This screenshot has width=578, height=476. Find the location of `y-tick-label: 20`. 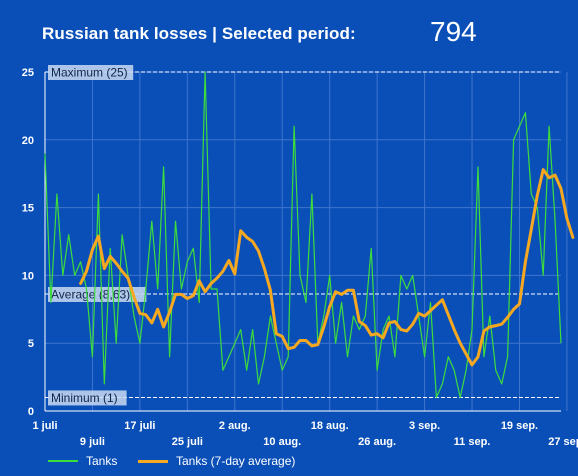

y-tick-label: 20 is located at coordinates (28, 141).